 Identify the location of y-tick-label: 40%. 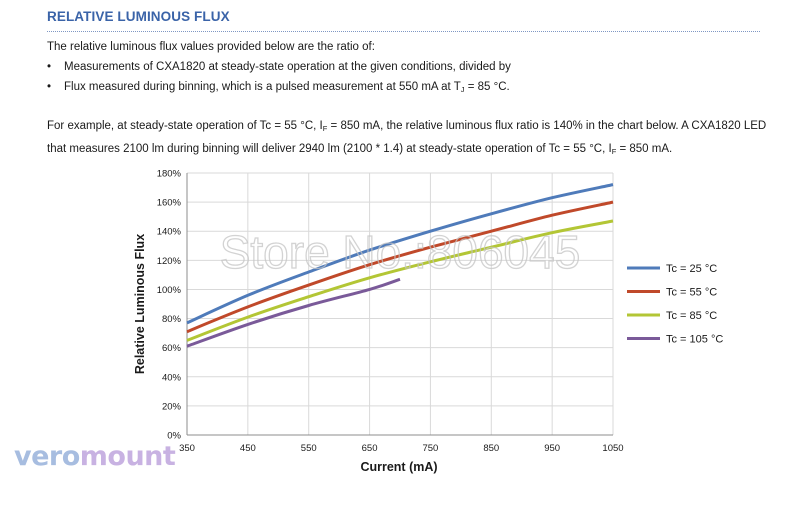
(172, 377).